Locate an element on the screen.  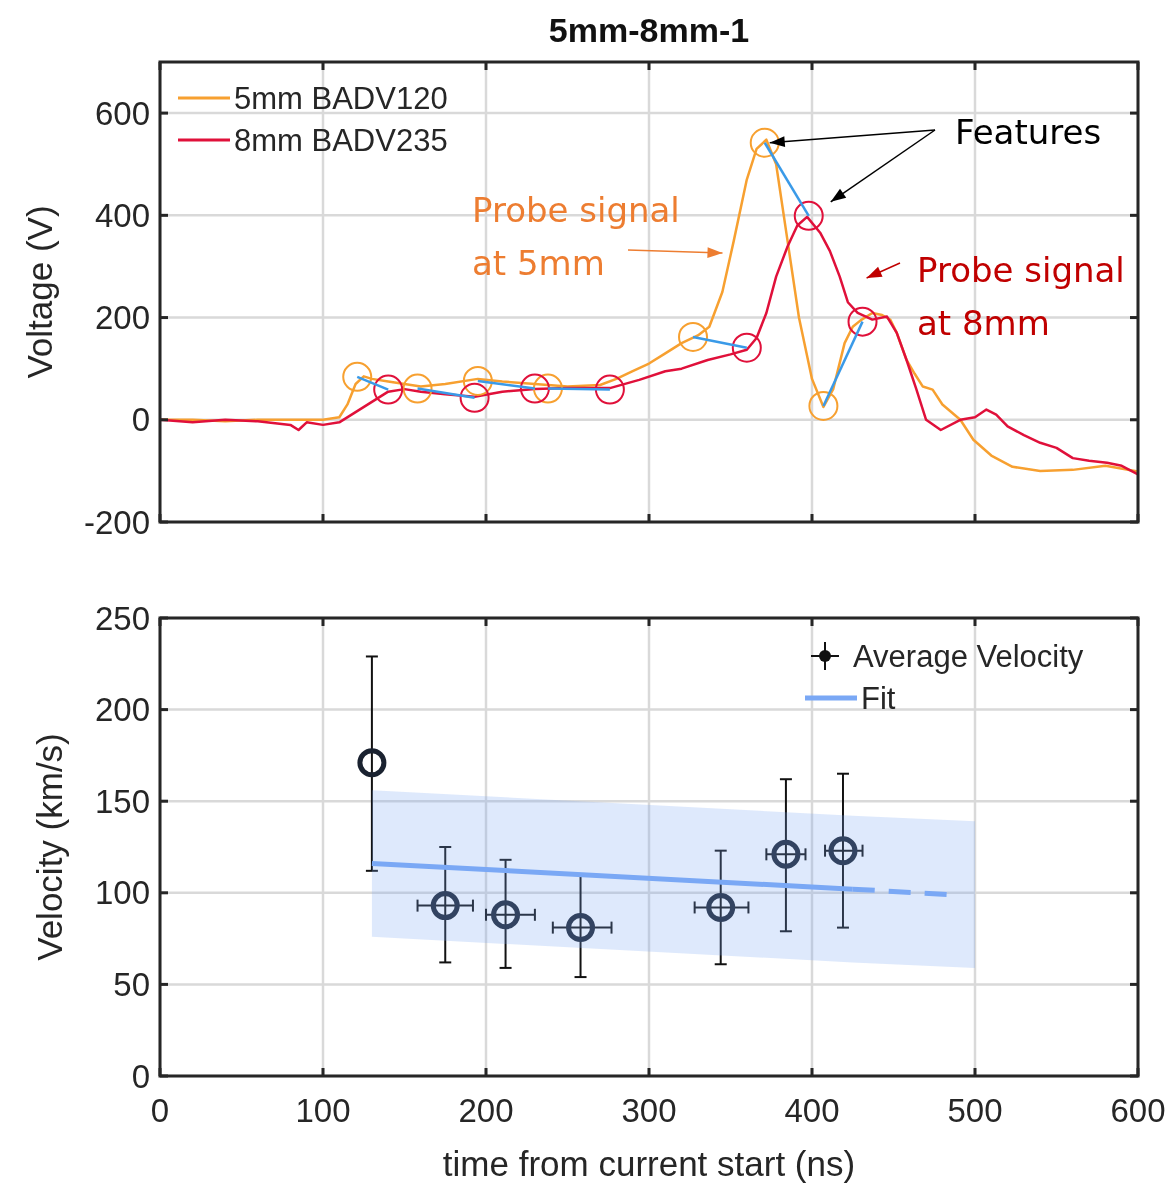
y-axis-title: Velocity (km/s) is located at coordinates (49, 847).